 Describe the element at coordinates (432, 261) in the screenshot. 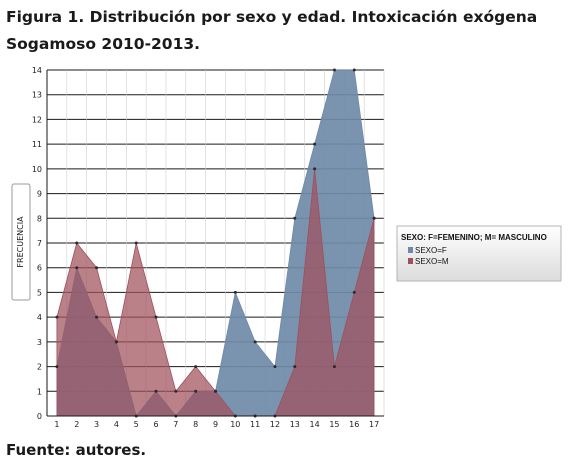

I see `legend-item: SEXO=M` at that location.